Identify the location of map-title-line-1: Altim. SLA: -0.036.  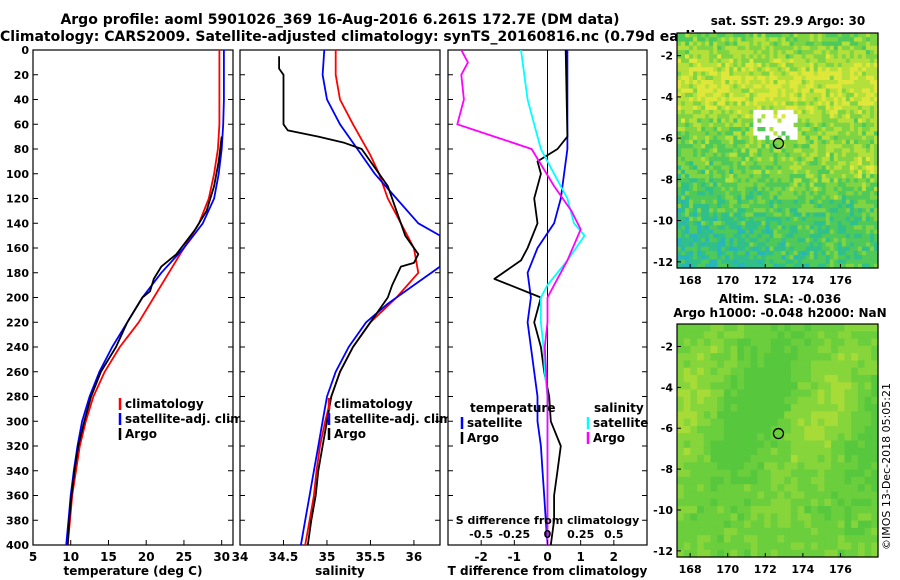
(780, 299).